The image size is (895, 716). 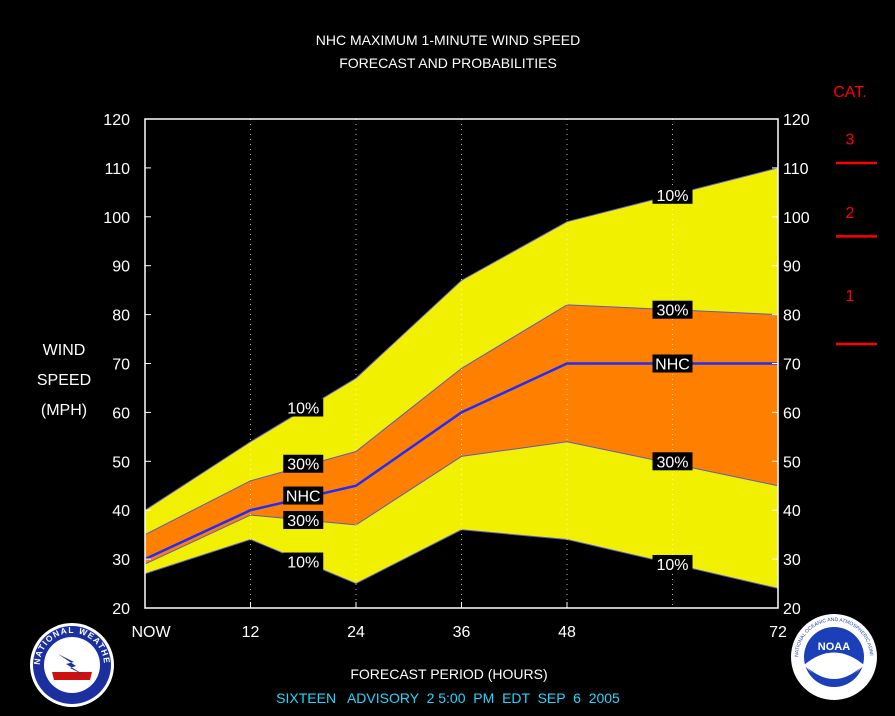 What do you see at coordinates (121, 609) in the screenshot?
I see `y-tick-label-left: 20` at bounding box center [121, 609].